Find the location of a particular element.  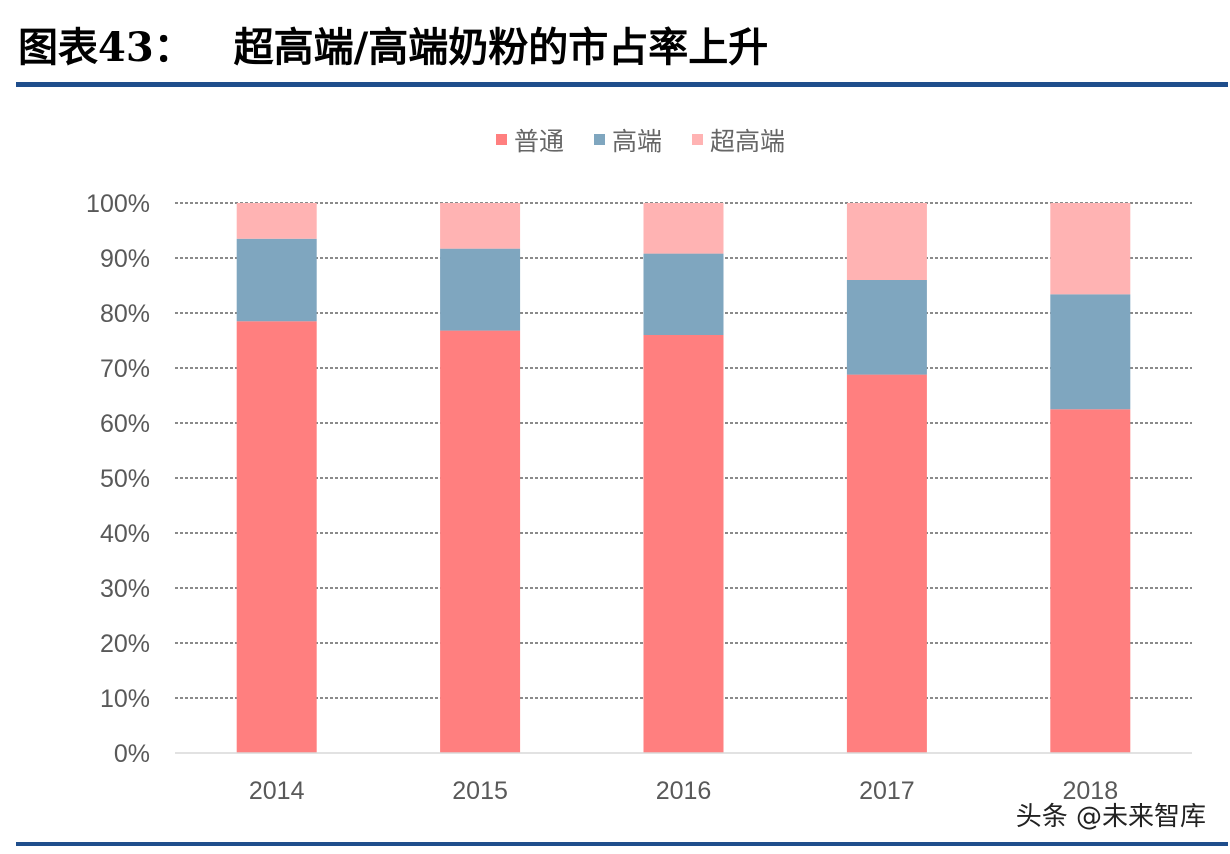

y-tick-label: 20% is located at coordinates (125, 644).